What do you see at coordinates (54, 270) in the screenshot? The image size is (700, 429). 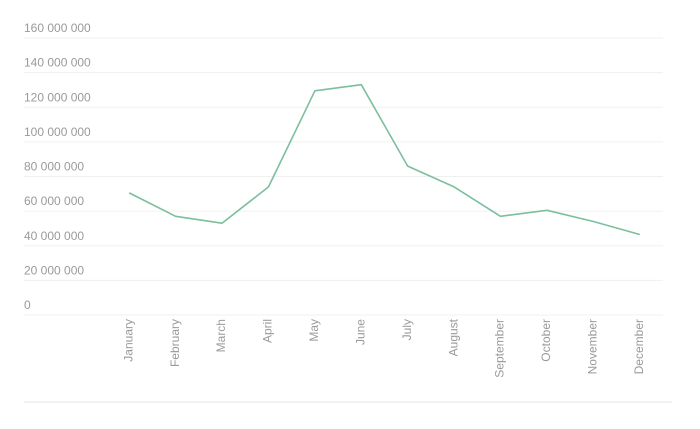 I see `y-tick-label: 20 000 000` at bounding box center [54, 270].